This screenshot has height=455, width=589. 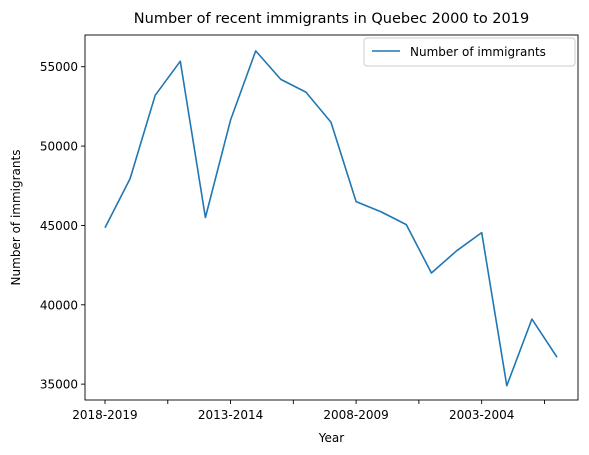 I want to click on y-tick-label: 55000, so click(x=59, y=67).